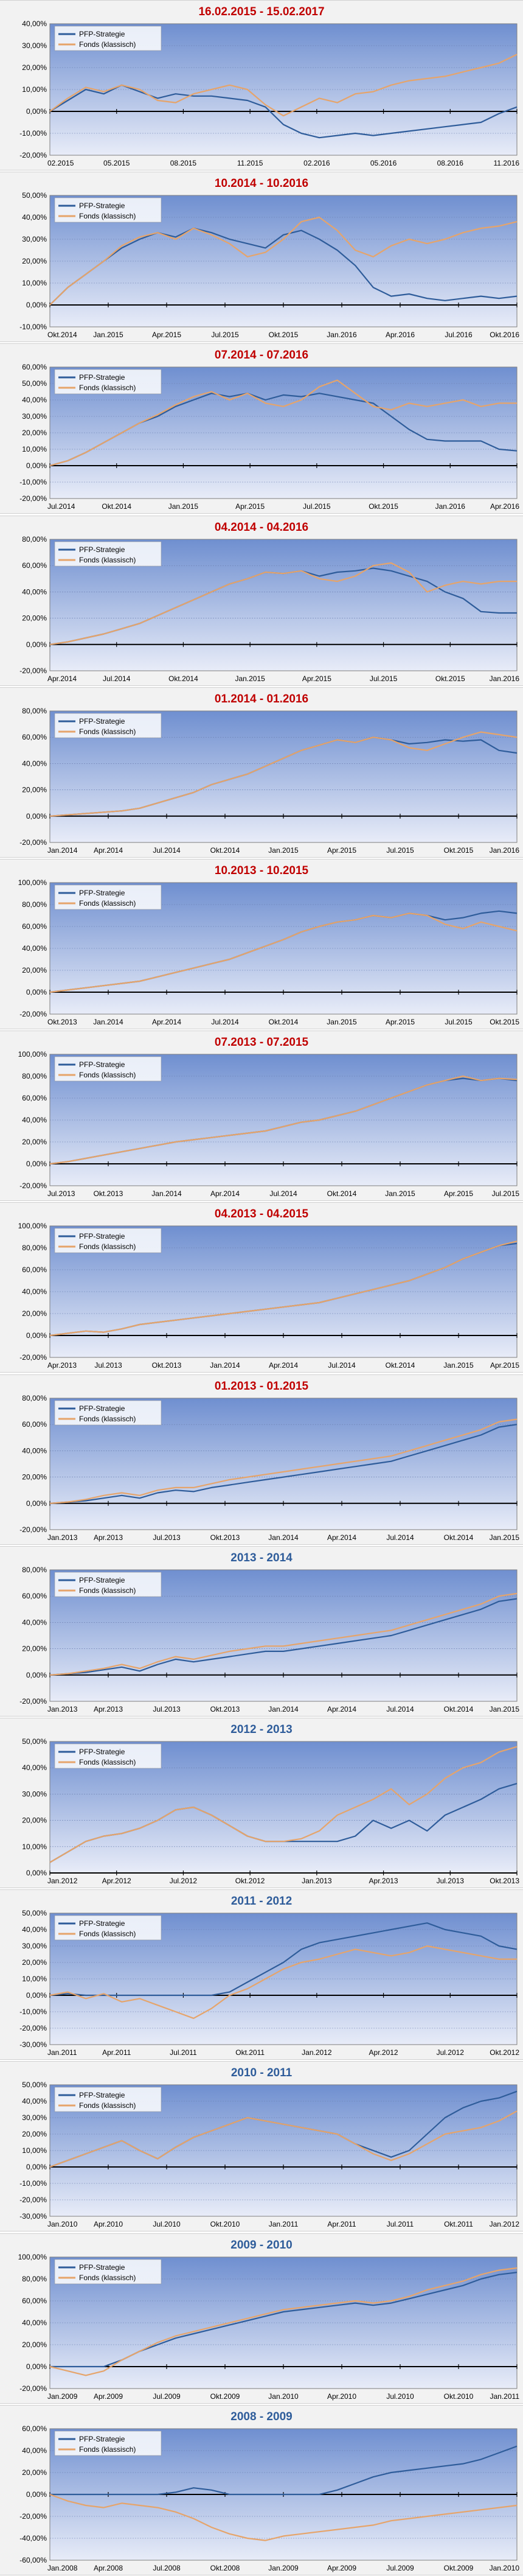 The image size is (523, 2576). I want to click on x-tick-label: Apr.2012, so click(117, 1881).